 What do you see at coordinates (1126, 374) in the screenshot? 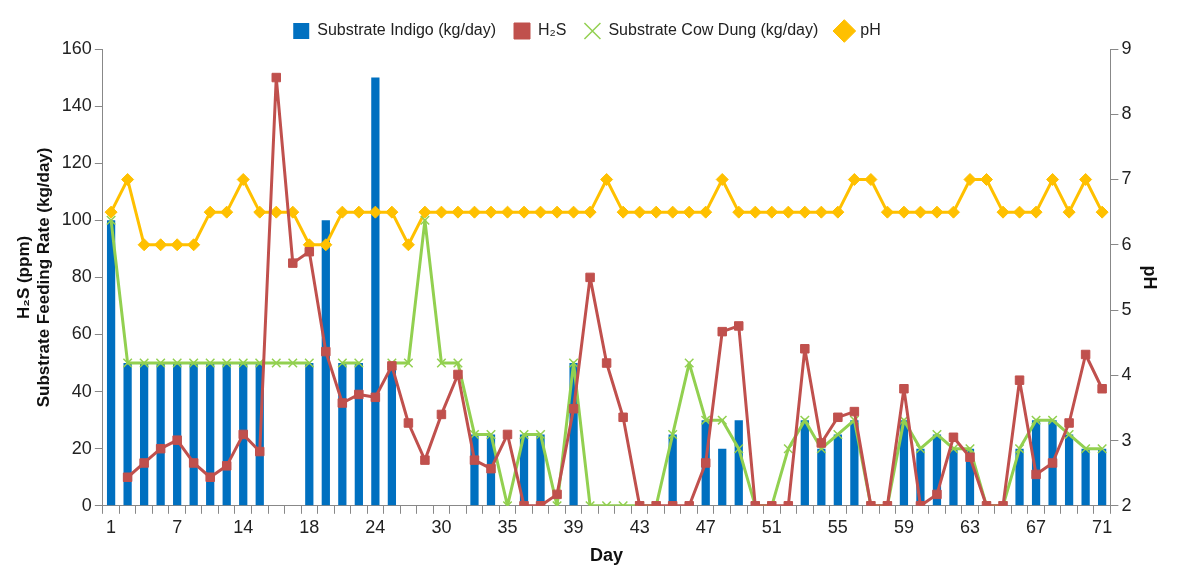
I see `y2-tick-label: 4` at bounding box center [1126, 374].